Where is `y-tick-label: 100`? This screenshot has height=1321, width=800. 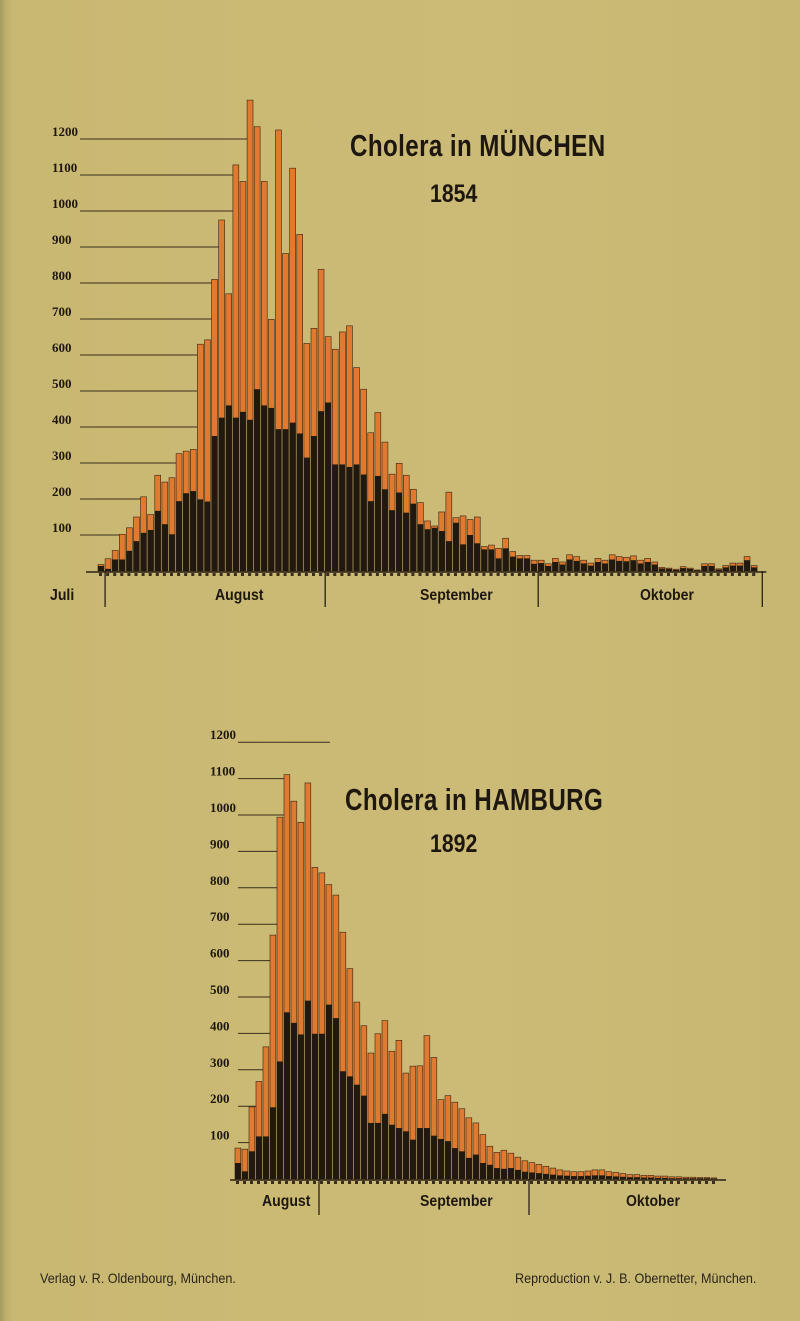 y-tick-label: 100 is located at coordinates (62, 527).